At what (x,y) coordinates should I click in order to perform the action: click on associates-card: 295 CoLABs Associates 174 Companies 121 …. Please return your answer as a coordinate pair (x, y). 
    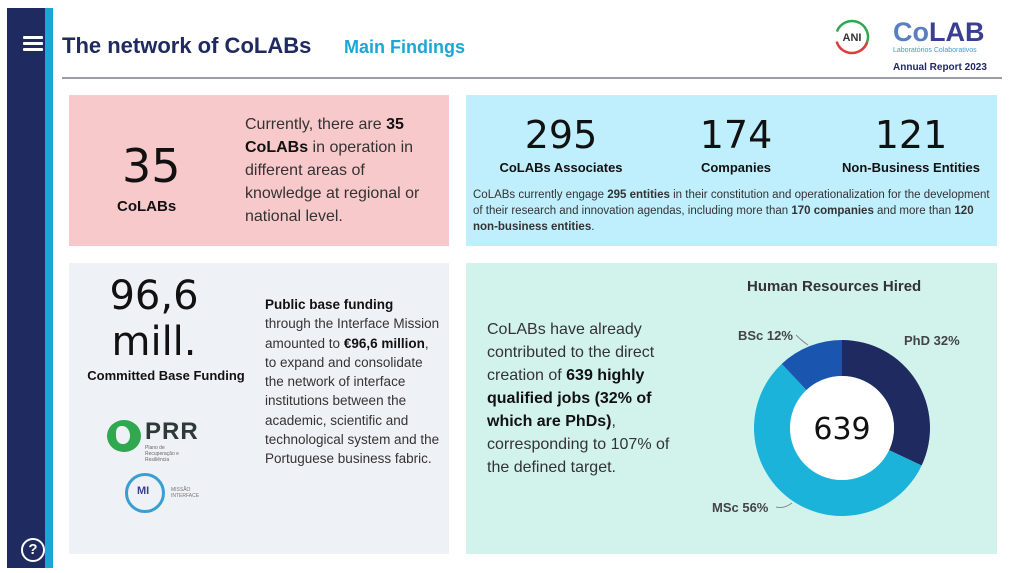
    Looking at the image, I should click on (731, 170).